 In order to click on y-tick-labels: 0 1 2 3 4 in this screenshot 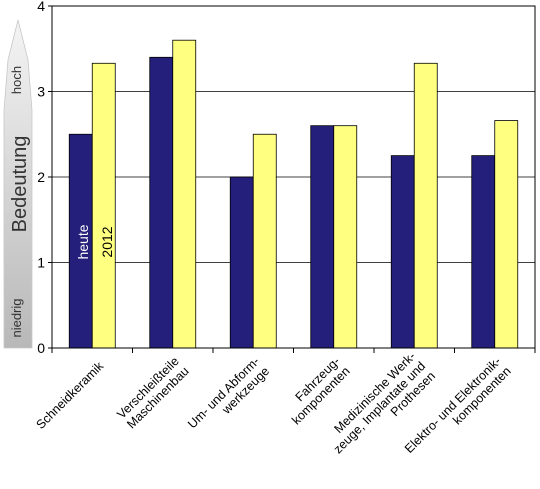, I will do `click(44, 178)`.